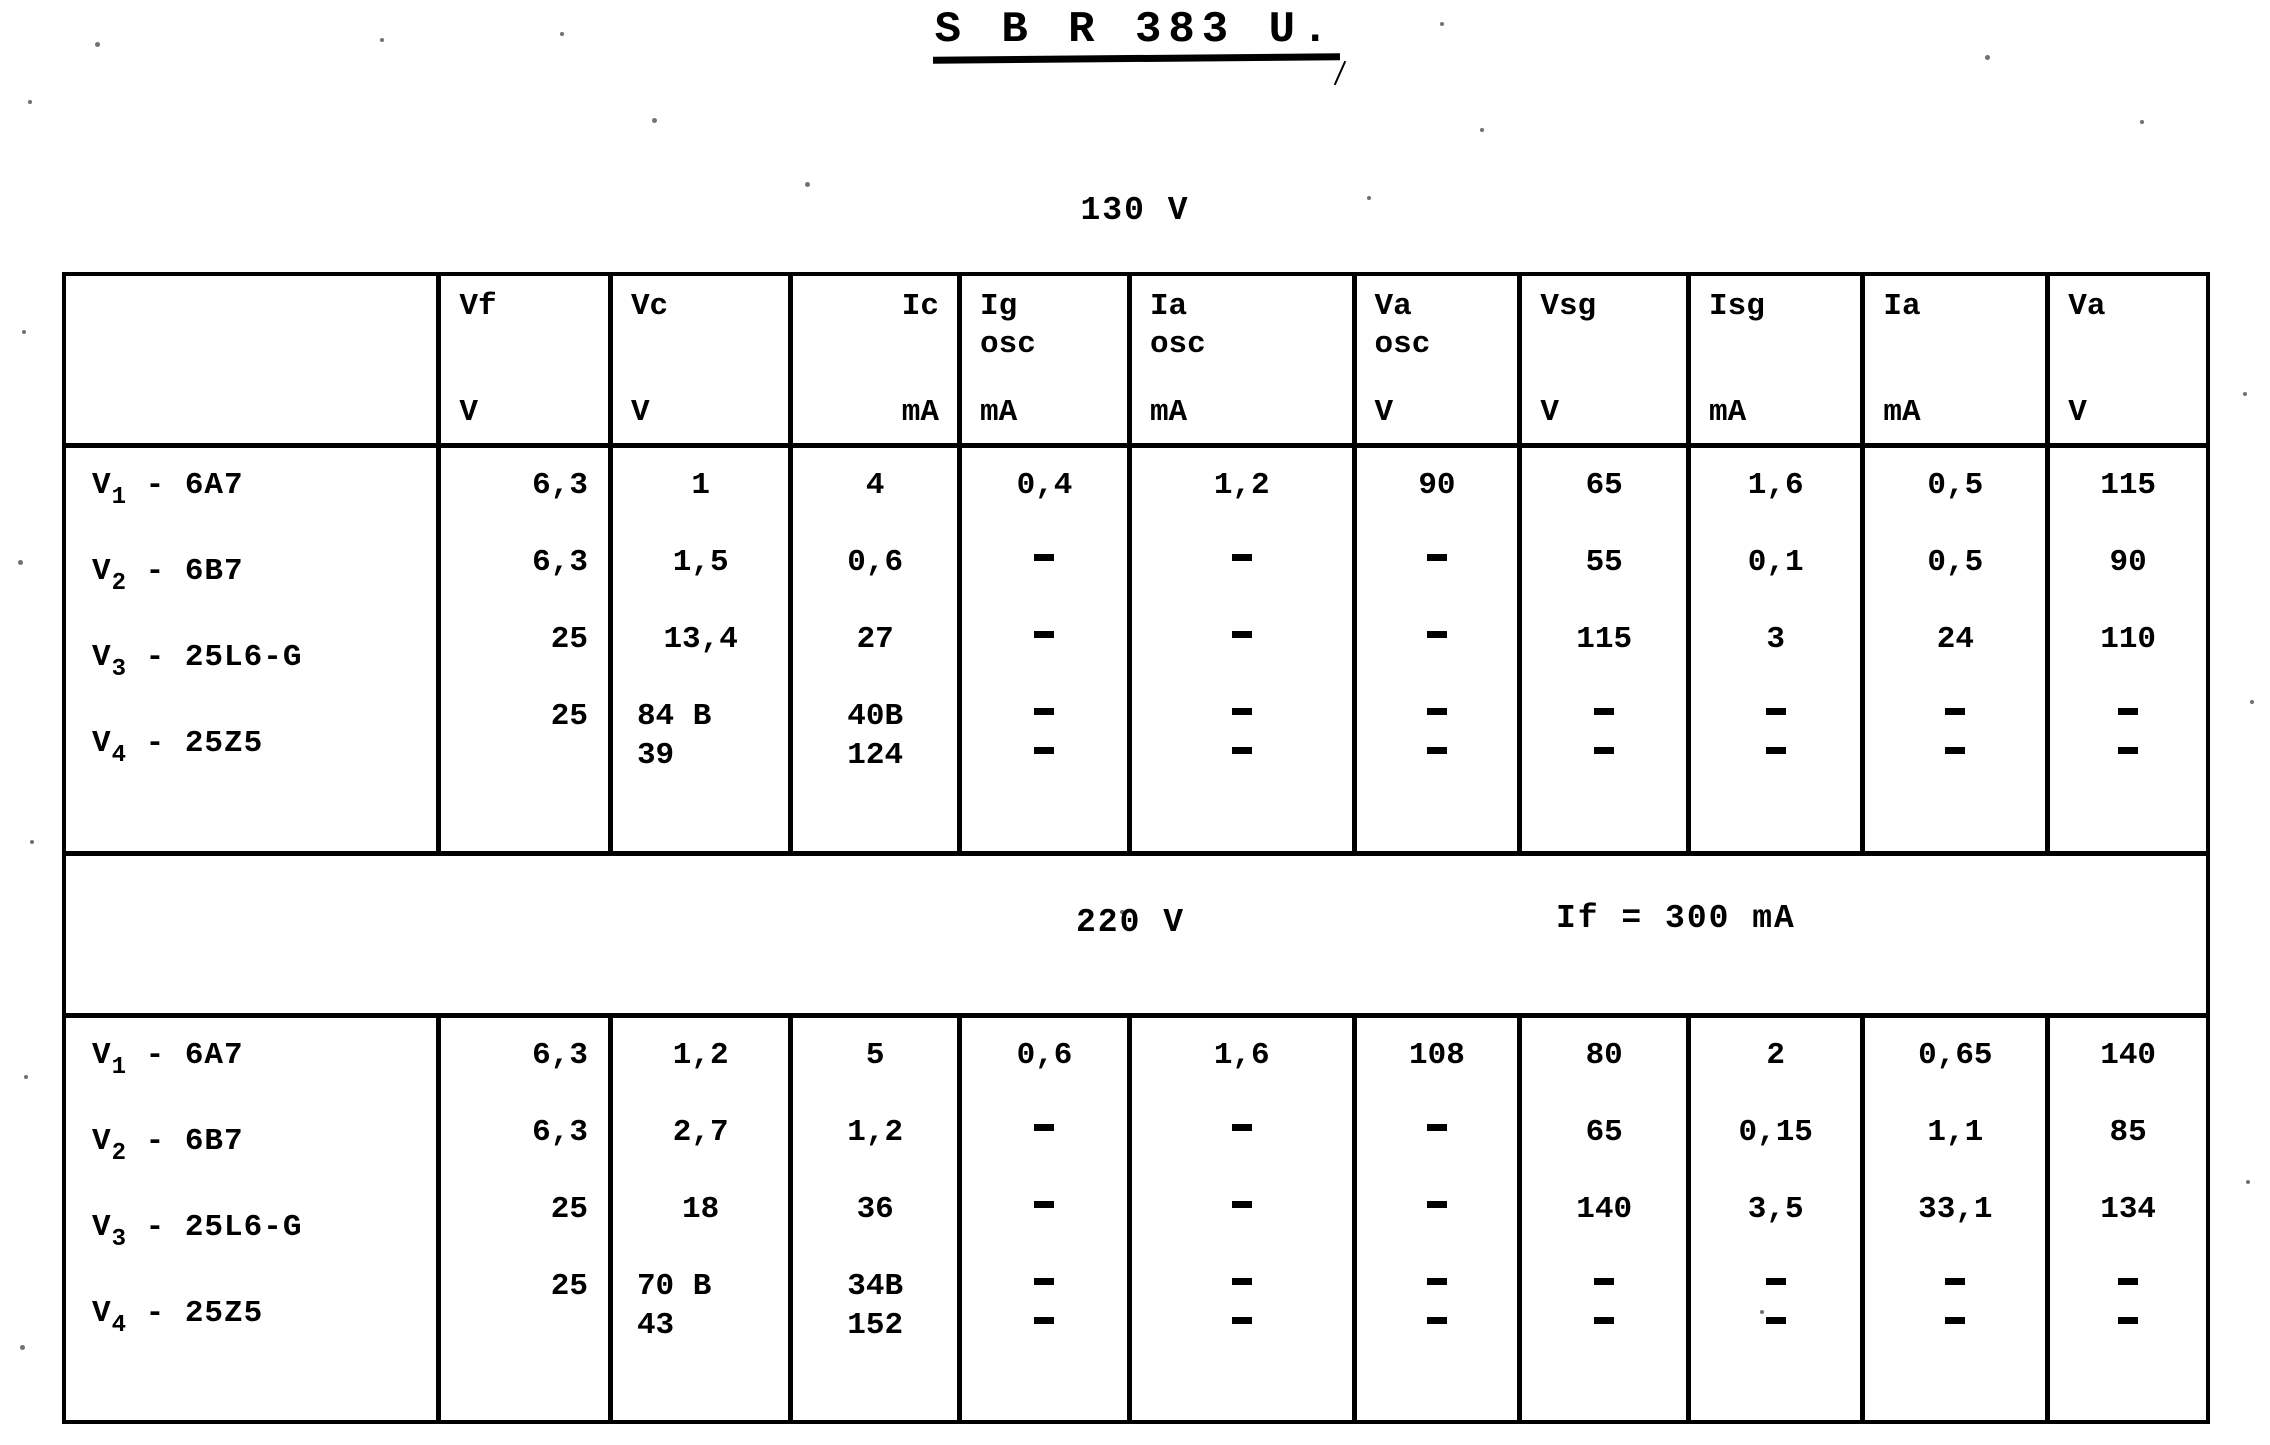  I want to click on header-symbol-va-osc: Va osc, so click(1402, 325).